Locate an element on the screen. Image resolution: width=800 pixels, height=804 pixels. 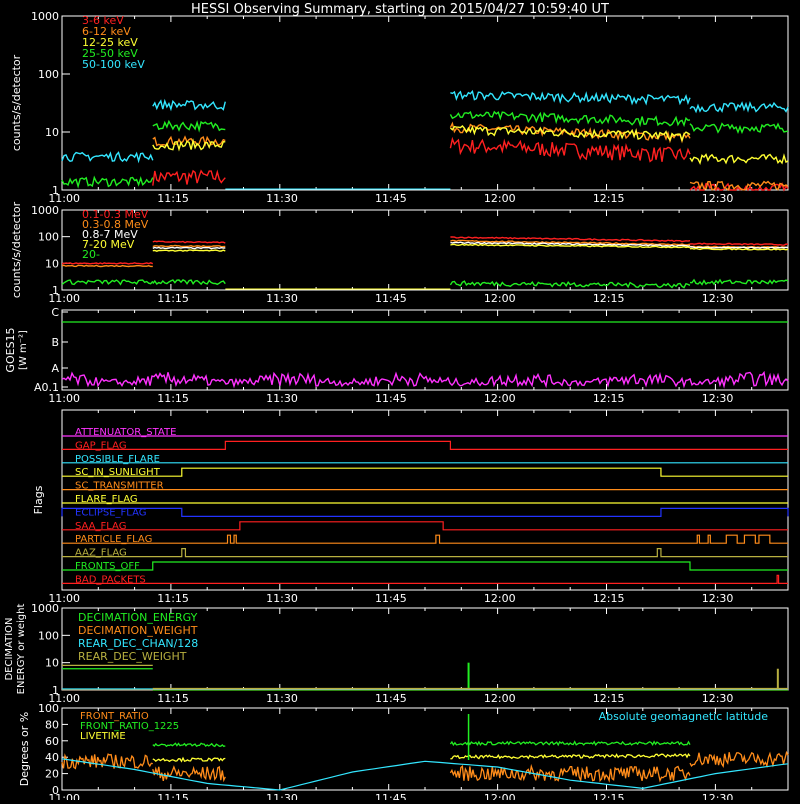
legend-entry: 7-20 MeV is located at coordinates (108, 244).